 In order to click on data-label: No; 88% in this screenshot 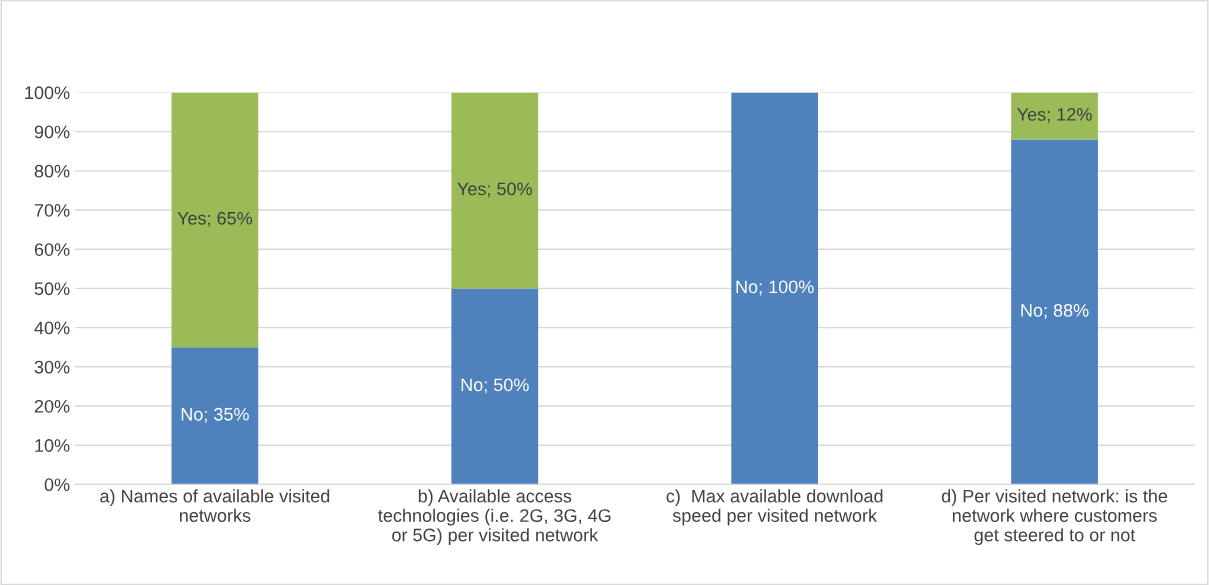, I will do `click(1055, 311)`.